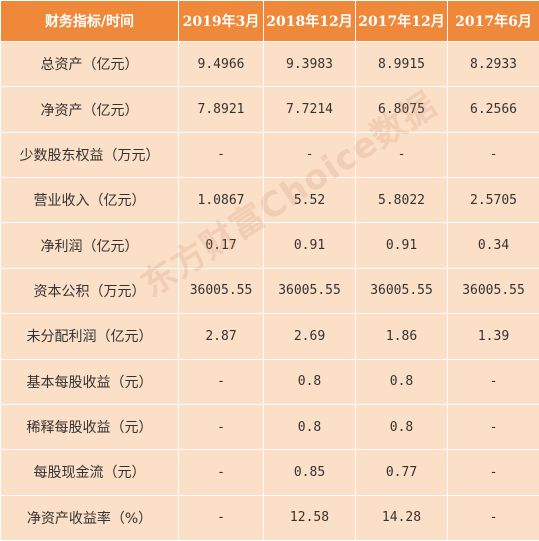 Image resolution: width=539 pixels, height=541 pixels. I want to click on cell-value: 8.2933, so click(493, 64).